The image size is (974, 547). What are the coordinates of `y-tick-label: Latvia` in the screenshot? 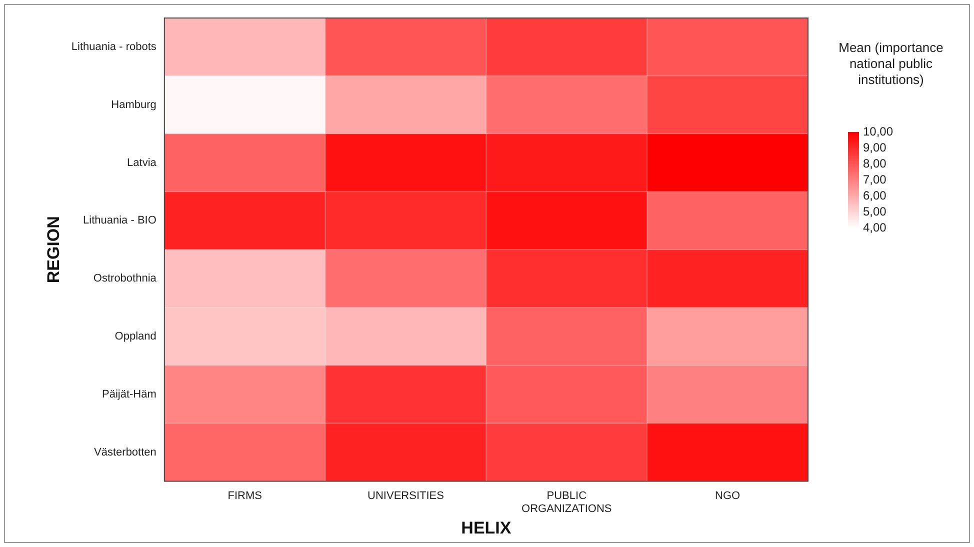 It's located at (142, 162).